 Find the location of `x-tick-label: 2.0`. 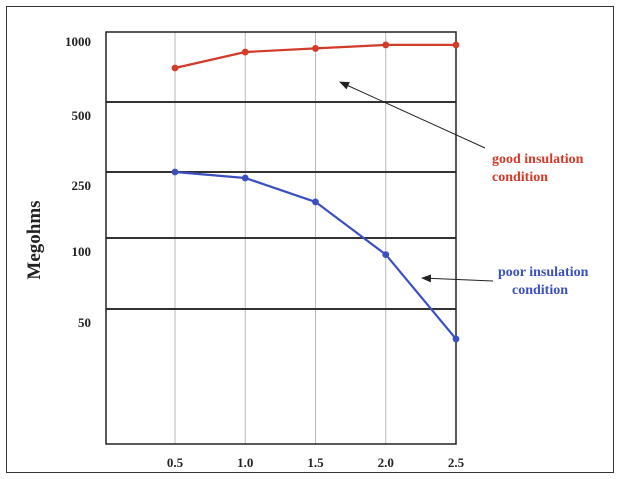

x-tick-label: 2.0 is located at coordinates (386, 462).